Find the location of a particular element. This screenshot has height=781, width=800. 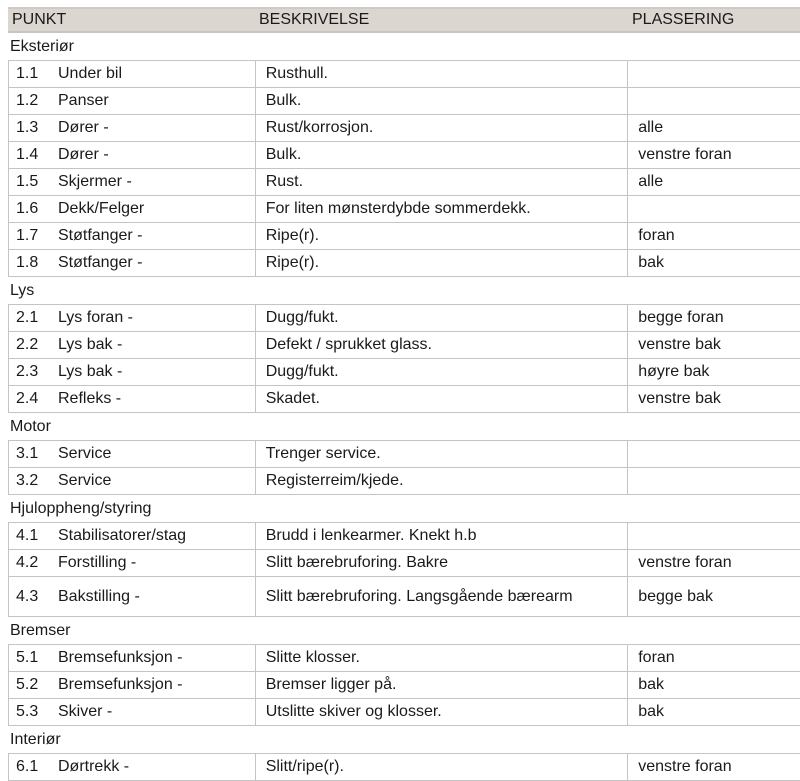

punkt-cell: 2.2 Lys bak - is located at coordinates (132, 345).